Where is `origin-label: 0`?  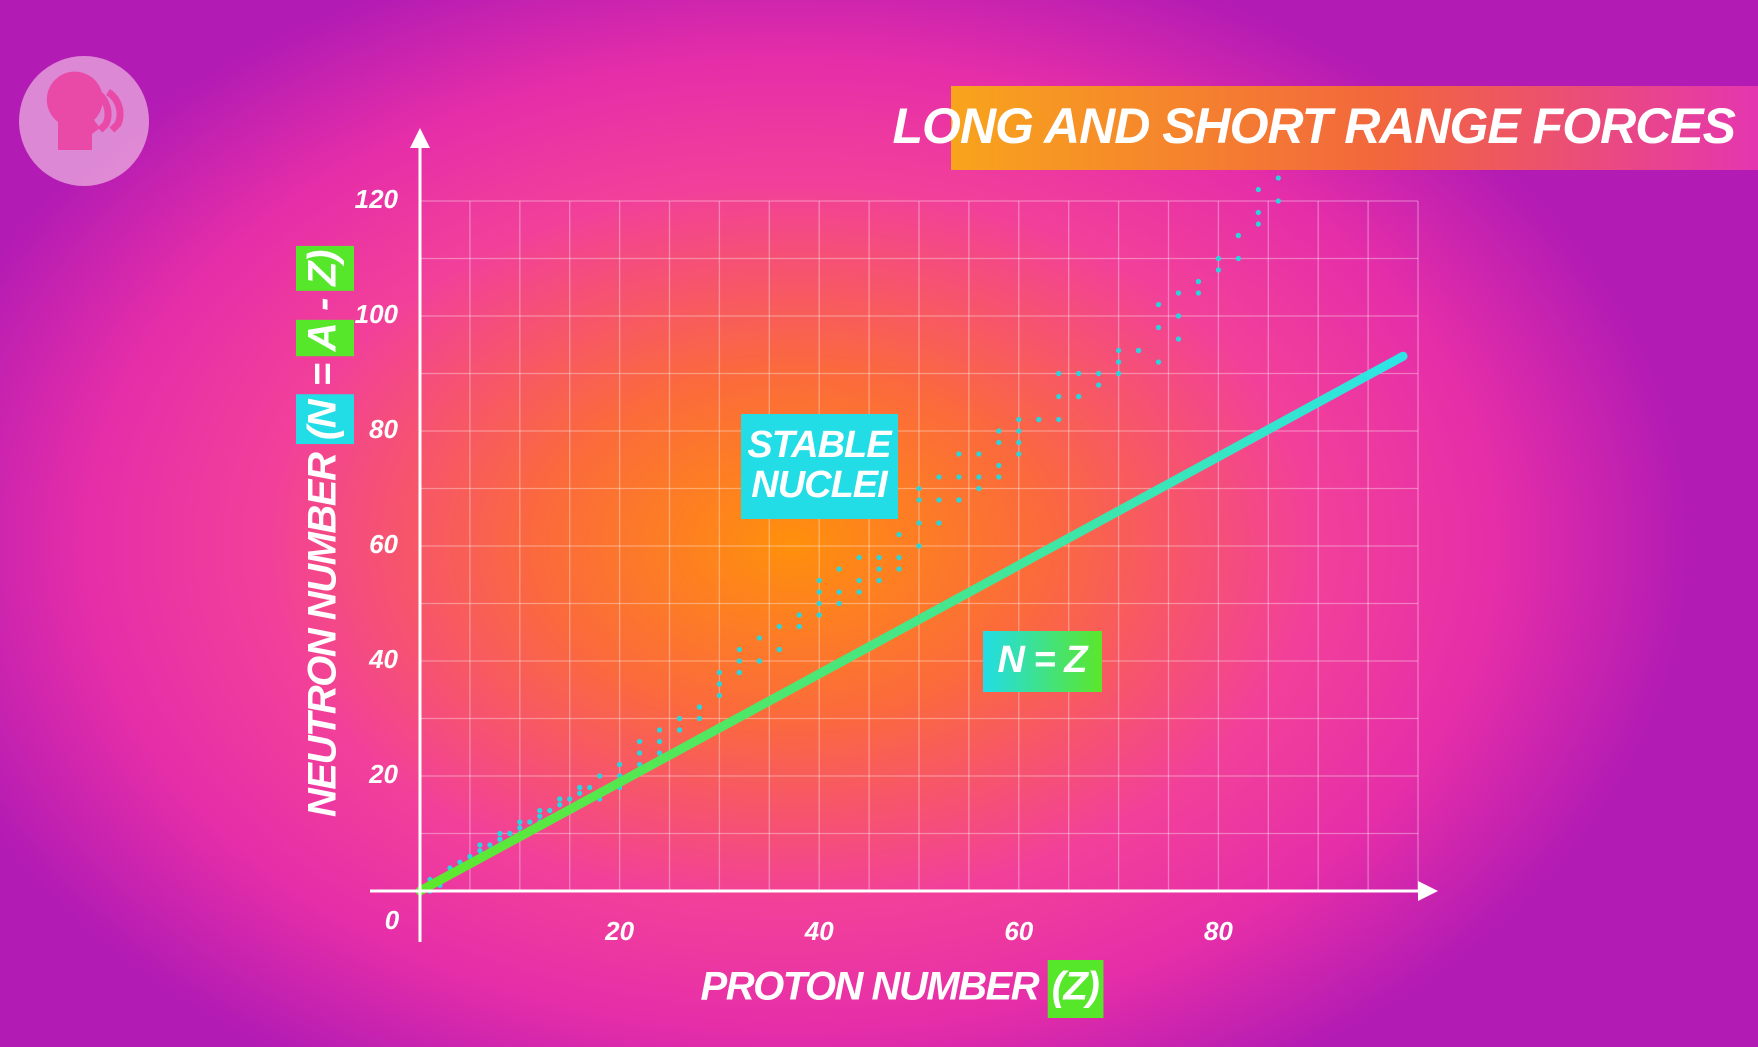
origin-label: 0 is located at coordinates (392, 920).